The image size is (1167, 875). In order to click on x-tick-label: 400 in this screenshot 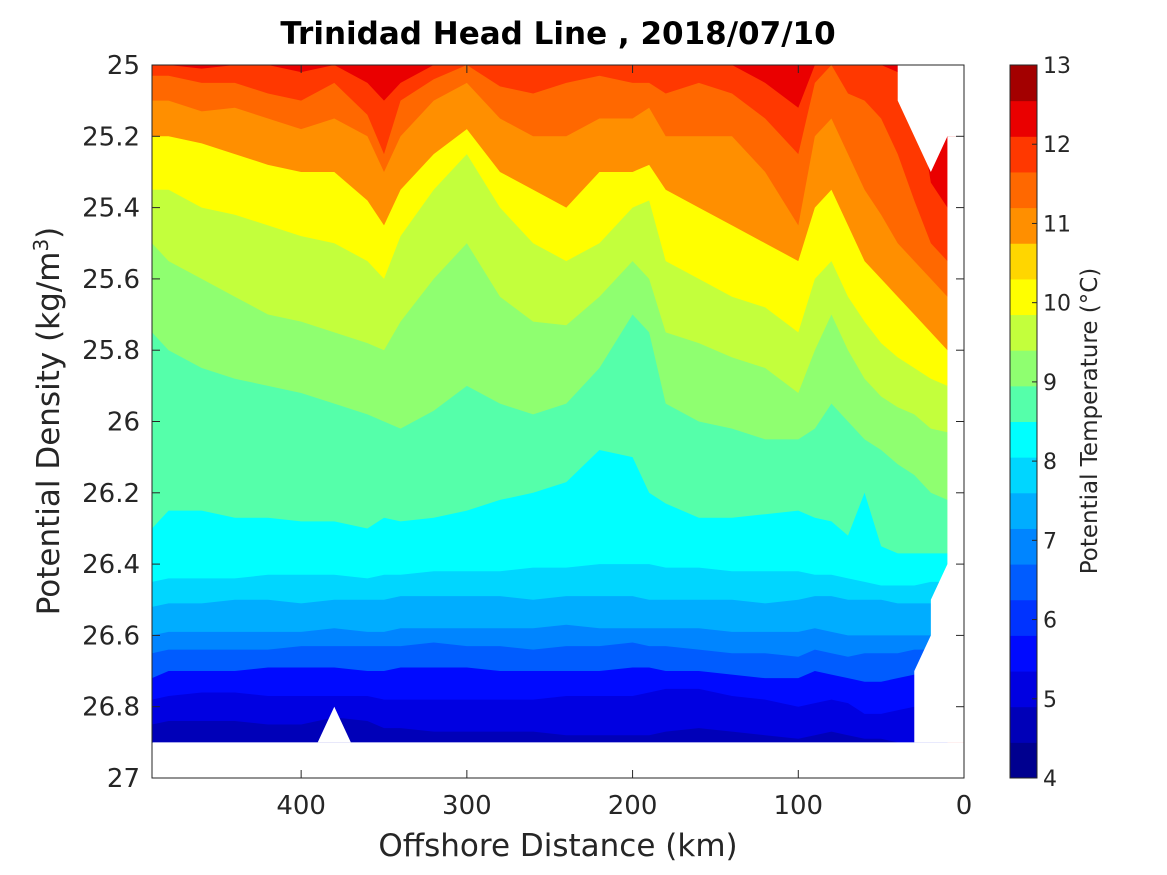, I will do `click(301, 806)`.